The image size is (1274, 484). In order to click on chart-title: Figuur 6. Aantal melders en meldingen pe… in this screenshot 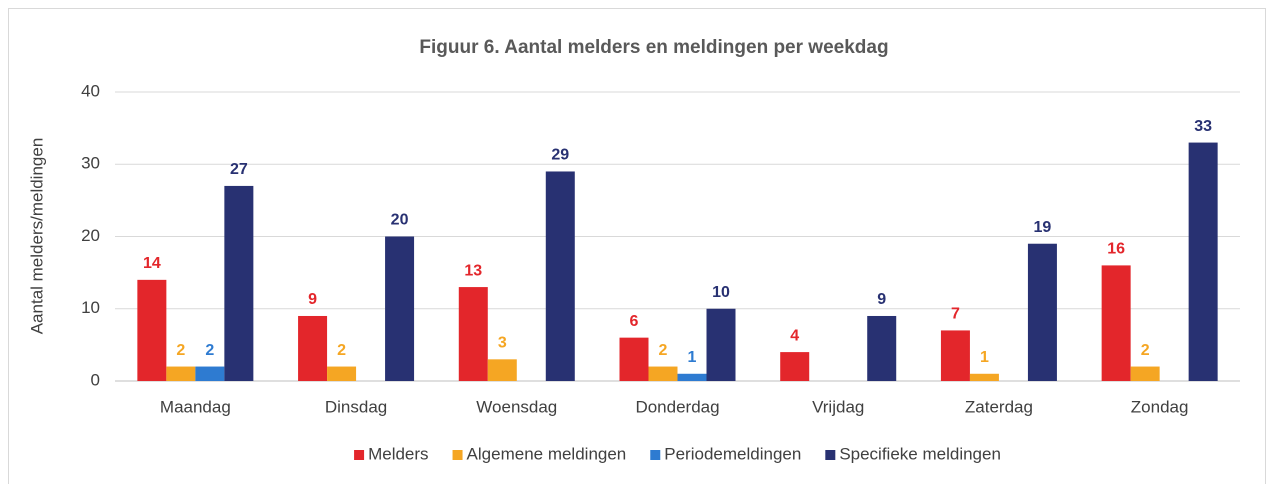, I will do `click(653, 47)`.